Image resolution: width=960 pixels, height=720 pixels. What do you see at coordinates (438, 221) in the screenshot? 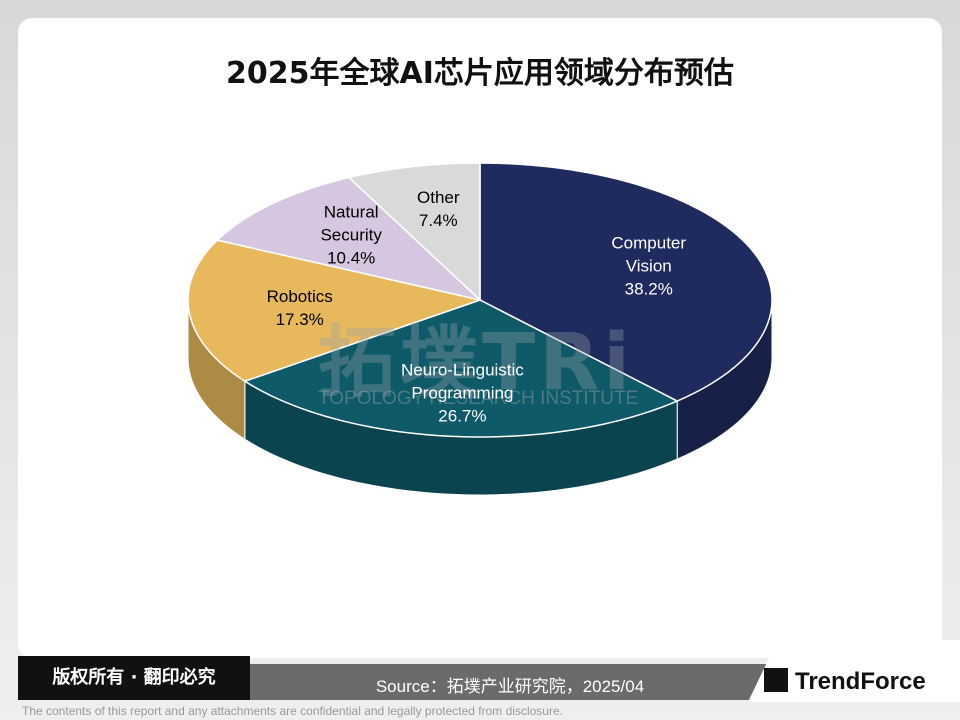
I see `value-label: 7.4%` at bounding box center [438, 221].